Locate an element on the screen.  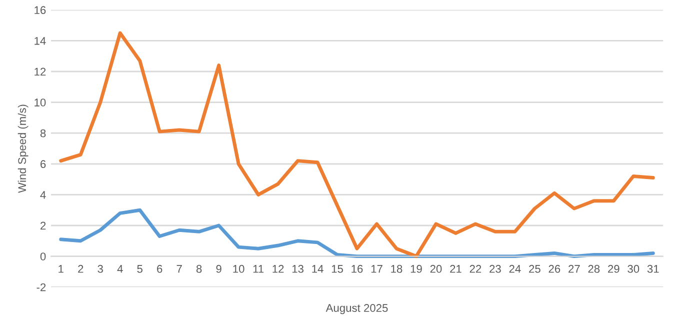
x-tick-label: 20 is located at coordinates (436, 268).